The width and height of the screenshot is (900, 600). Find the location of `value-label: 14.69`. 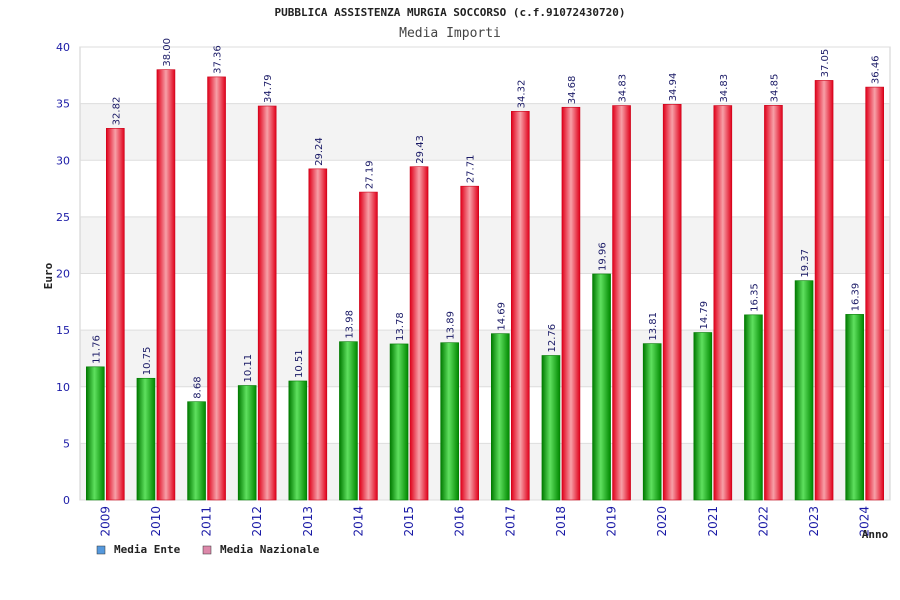

value-label: 14.69 is located at coordinates (501, 316).